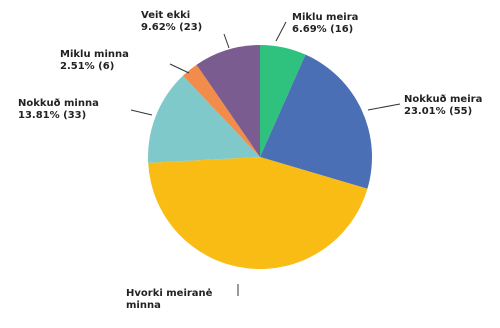 This screenshot has height=328, width=500. What do you see at coordinates (322, 29) in the screenshot?
I see `slice-value: 6.69% (16)` at bounding box center [322, 29].